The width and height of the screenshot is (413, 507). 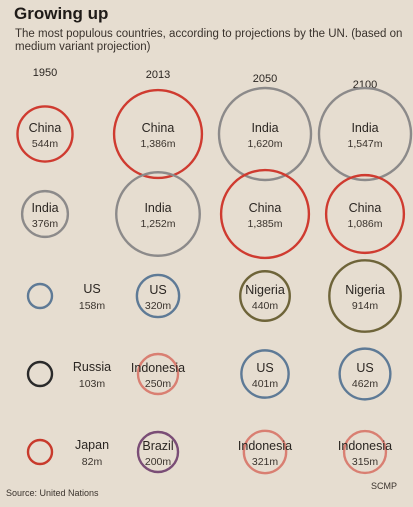 What do you see at coordinates (364, 368) in the screenshot?
I see `country-label-us-2100: US` at bounding box center [364, 368].